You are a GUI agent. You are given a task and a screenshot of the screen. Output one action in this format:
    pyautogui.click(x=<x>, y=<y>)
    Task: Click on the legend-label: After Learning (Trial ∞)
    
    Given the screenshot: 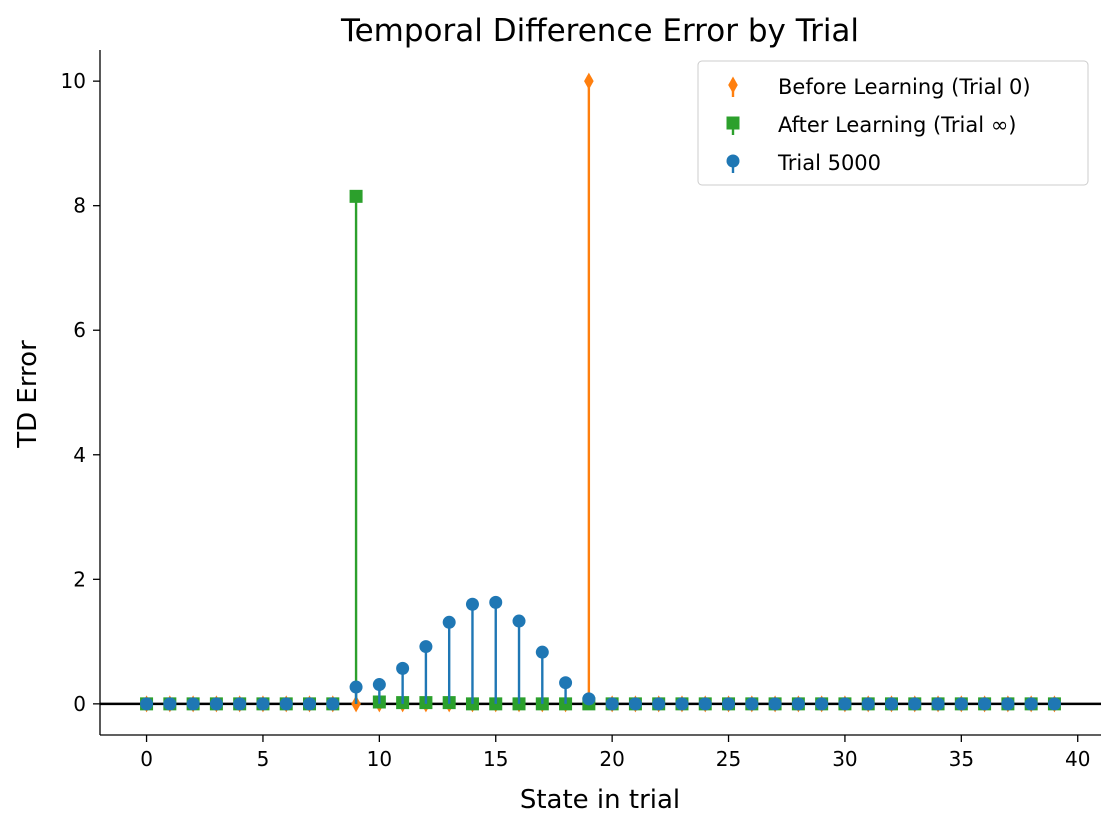 What is the action you would take?
    pyautogui.click(x=897, y=125)
    